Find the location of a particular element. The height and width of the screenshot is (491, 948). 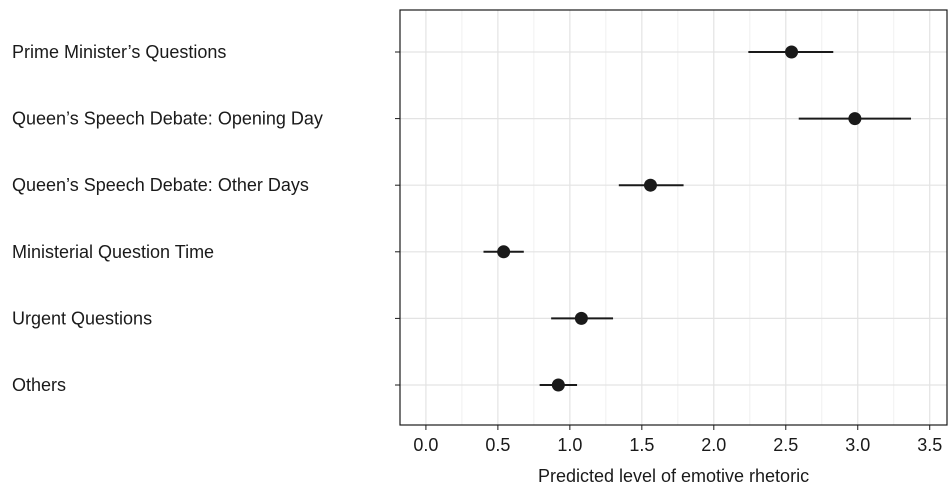

x-tick-label: 0.0 is located at coordinates (425, 445).